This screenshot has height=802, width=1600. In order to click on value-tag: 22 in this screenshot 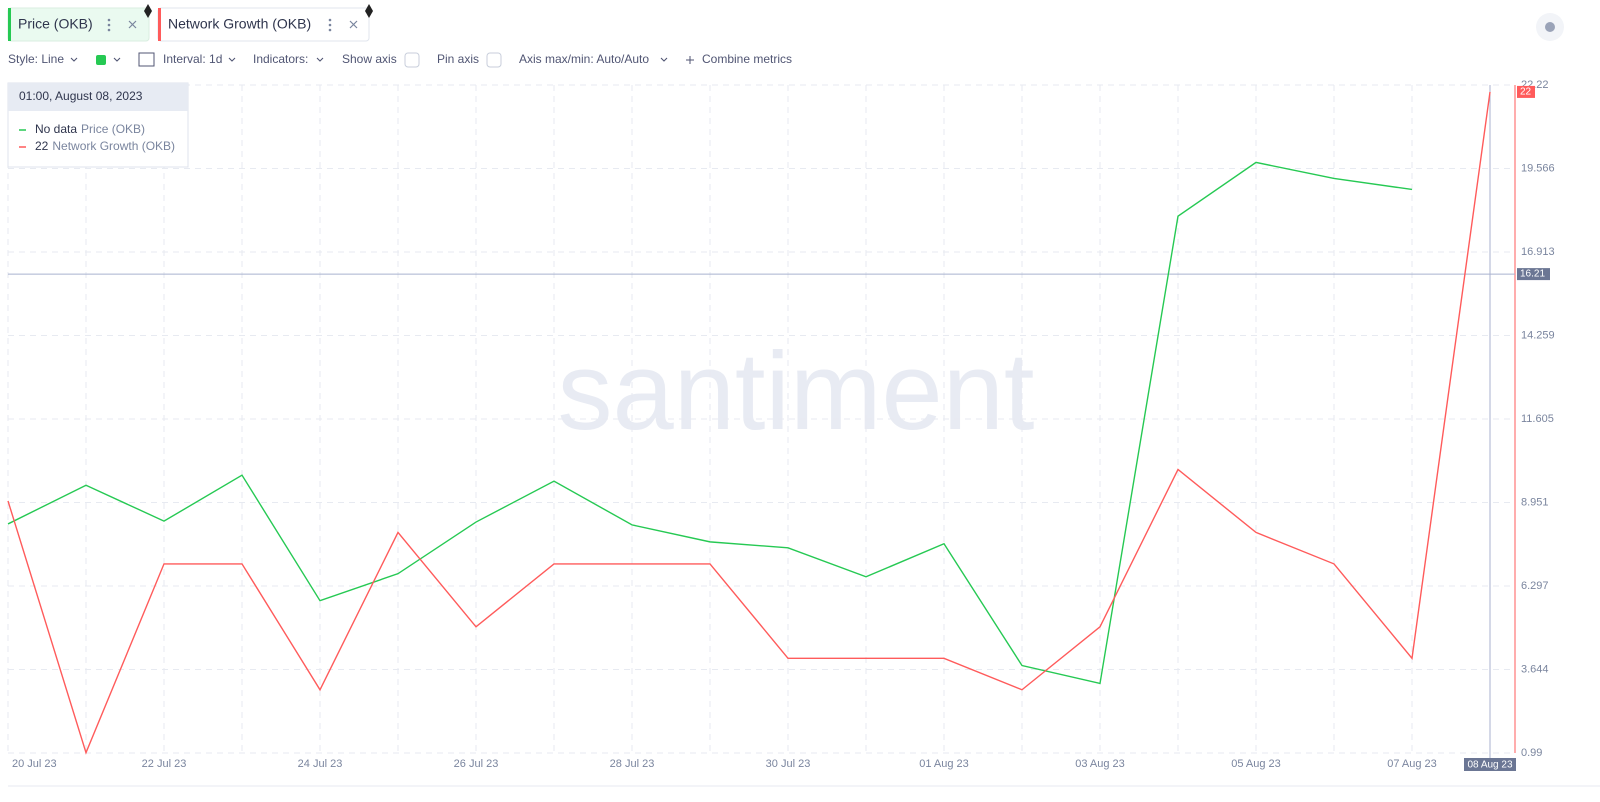, I will do `click(1526, 92)`.